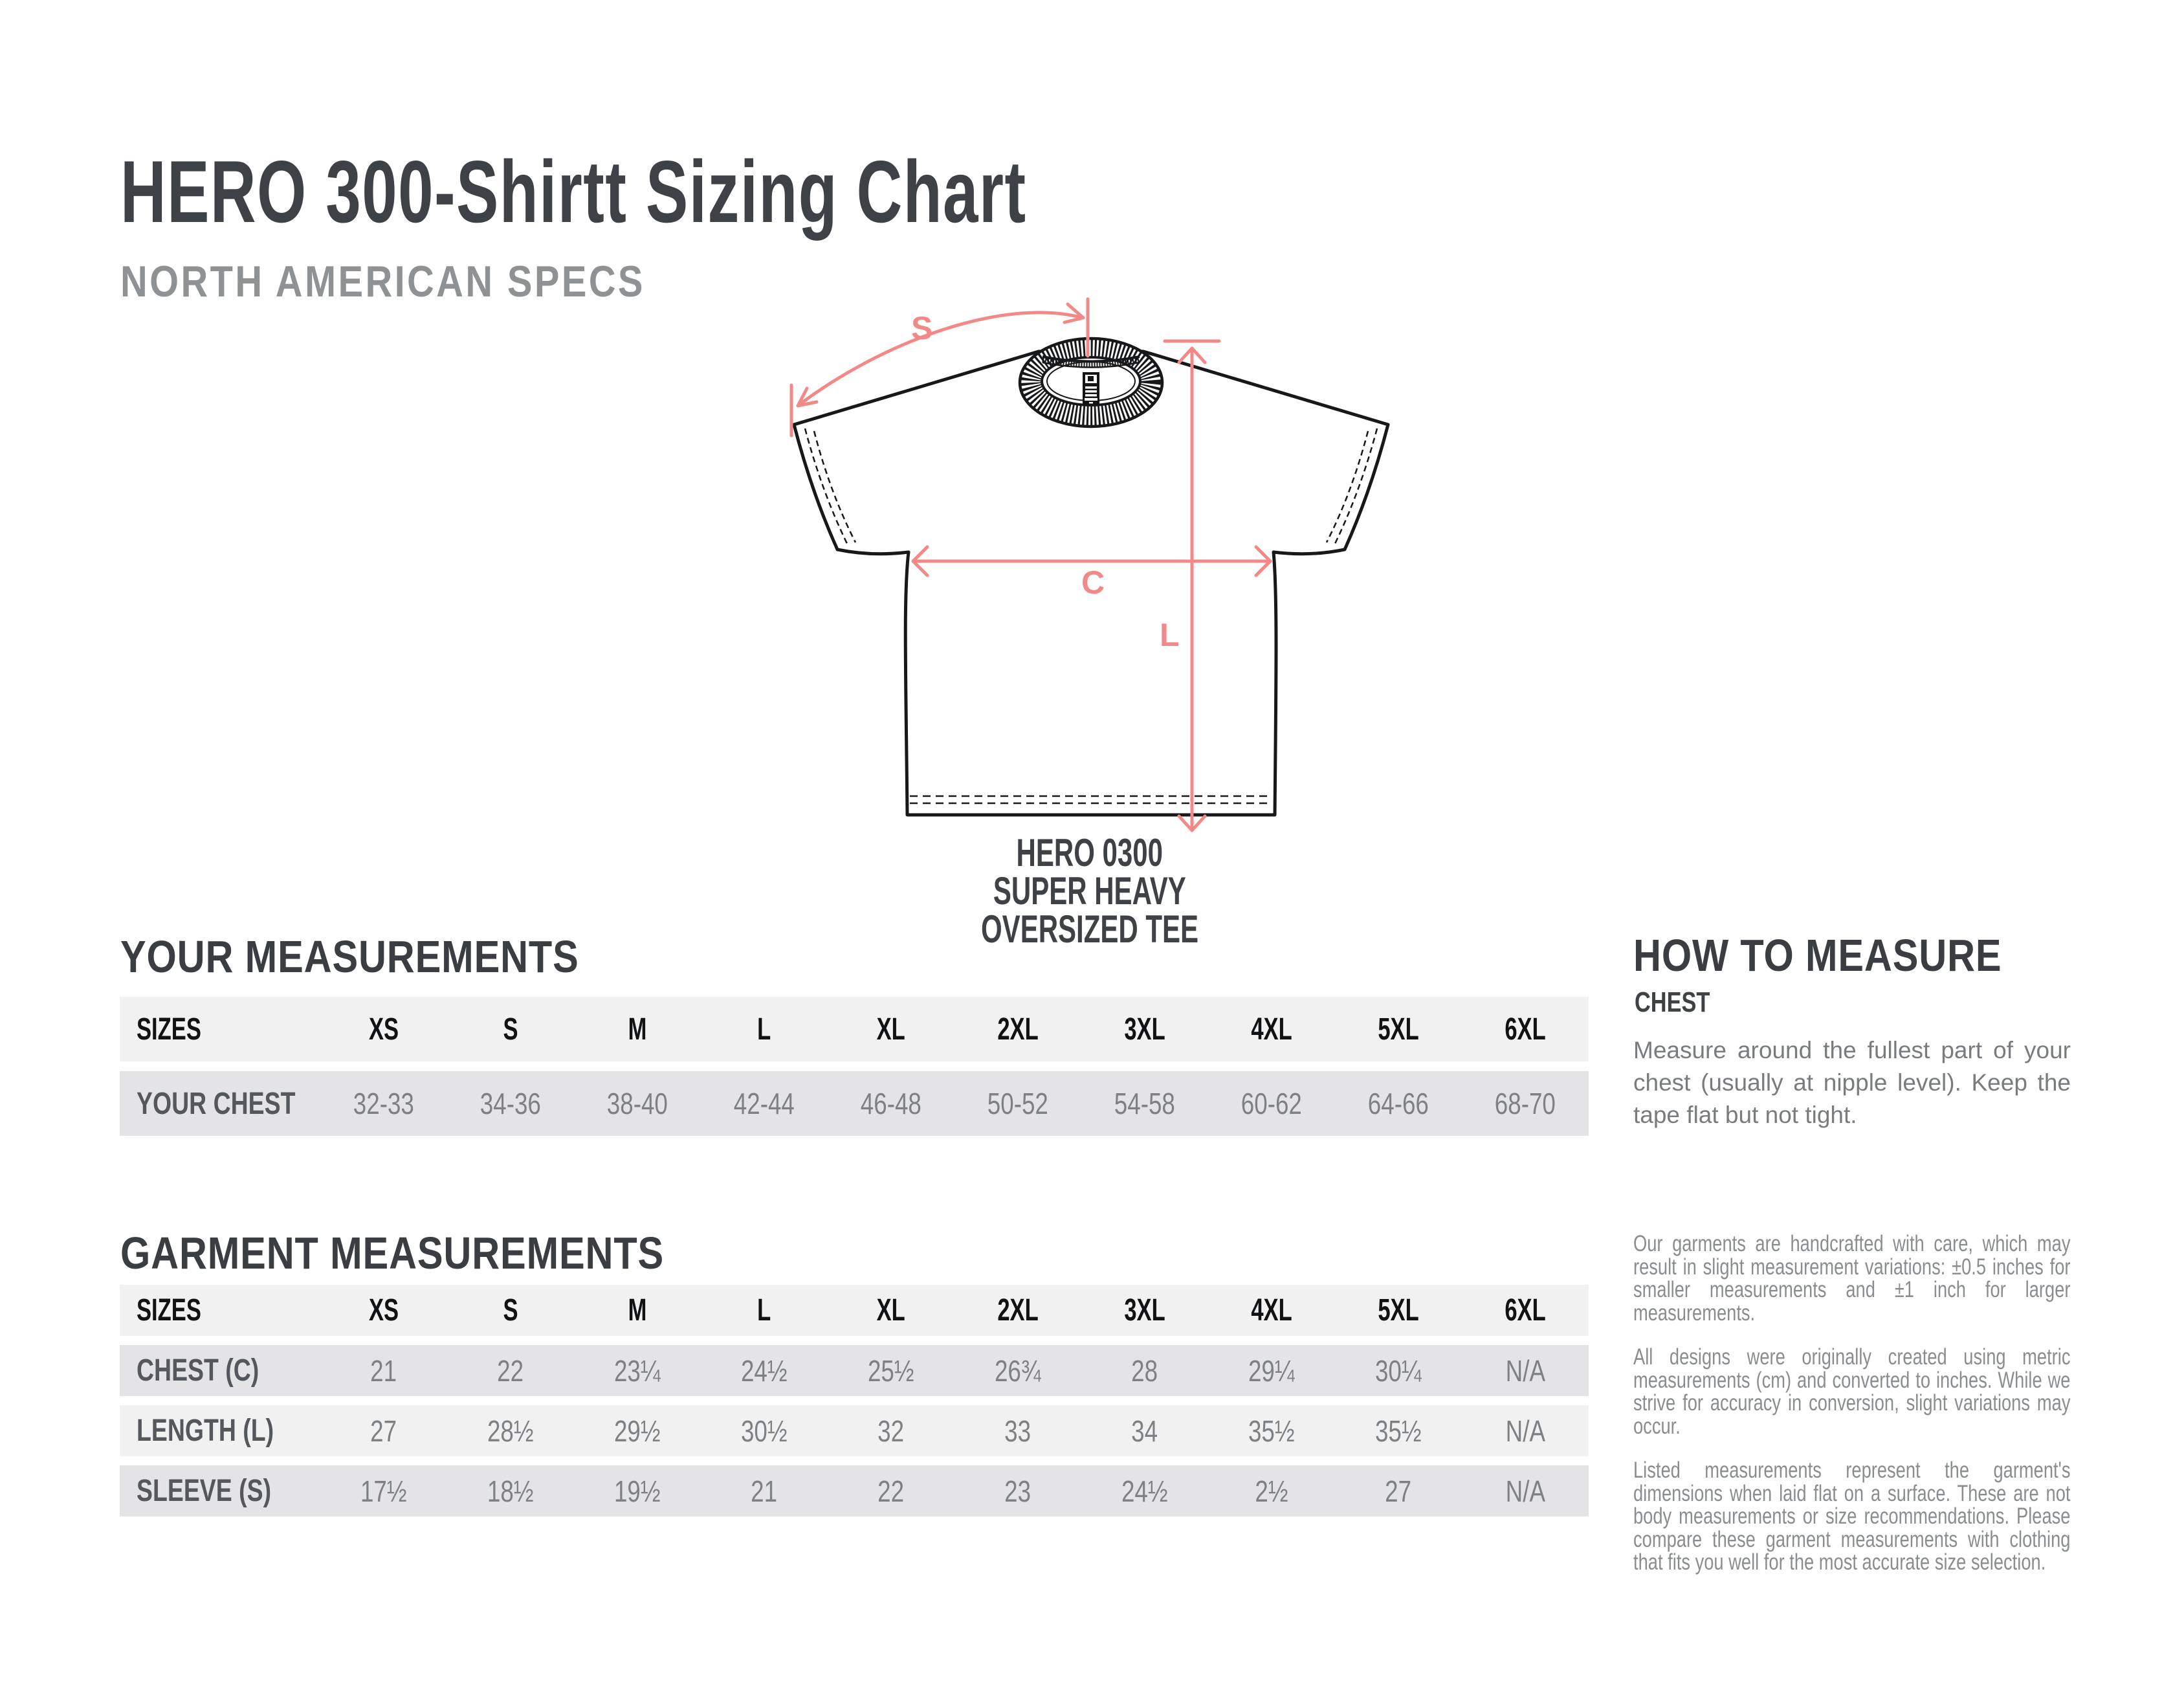 The image size is (2184, 1699). Describe the element at coordinates (1271, 1370) in the screenshot. I see `value-cell: 29¼` at that location.